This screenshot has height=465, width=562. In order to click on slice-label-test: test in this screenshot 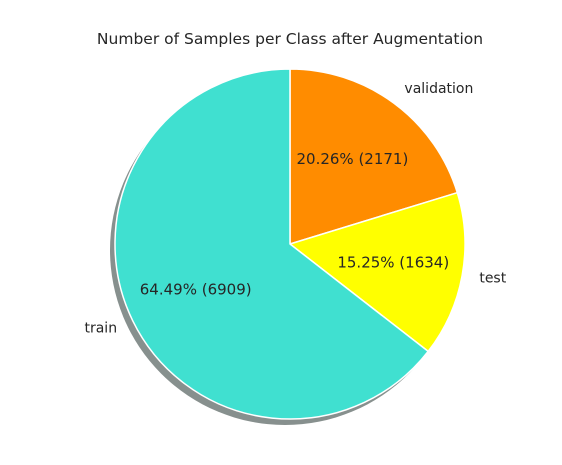, I will do `click(492, 279)`.